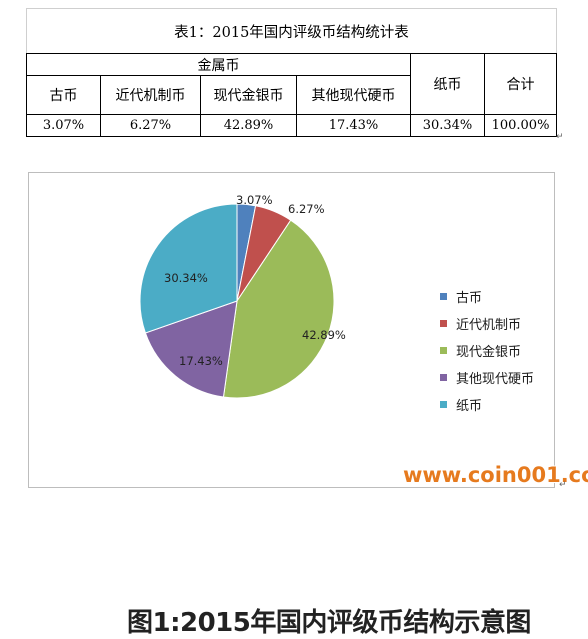  Describe the element at coordinates (489, 352) in the screenshot. I see `legend-label: 现代金银币` at that location.